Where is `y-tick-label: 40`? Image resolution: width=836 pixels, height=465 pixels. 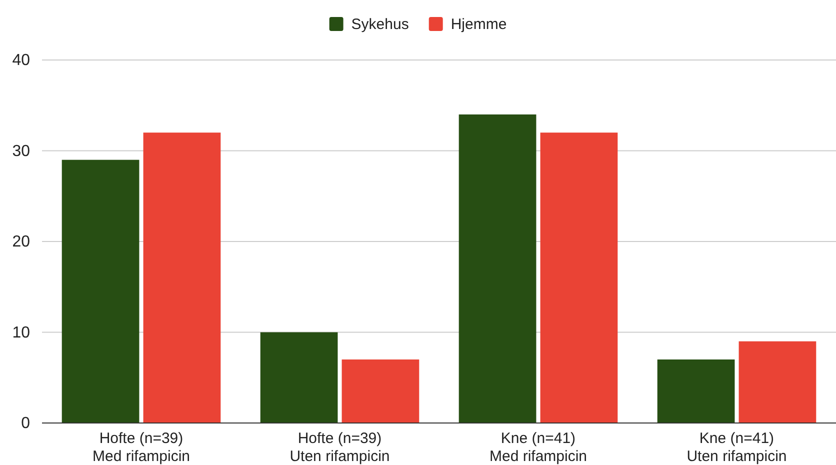 y-tick-label: 40 is located at coordinates (21, 61).